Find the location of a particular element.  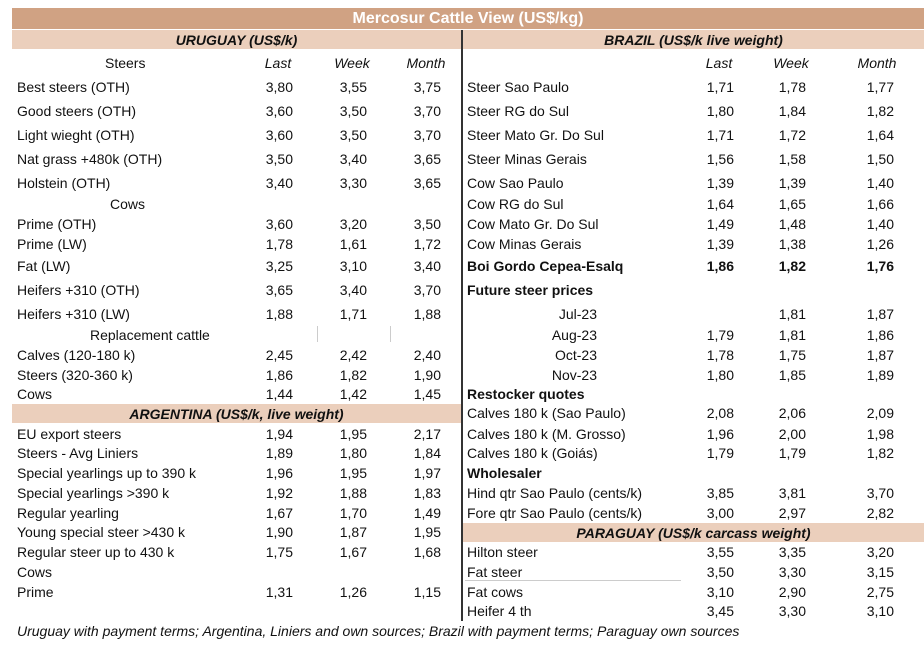

value-last: 1,79 is located at coordinates (720, 335).